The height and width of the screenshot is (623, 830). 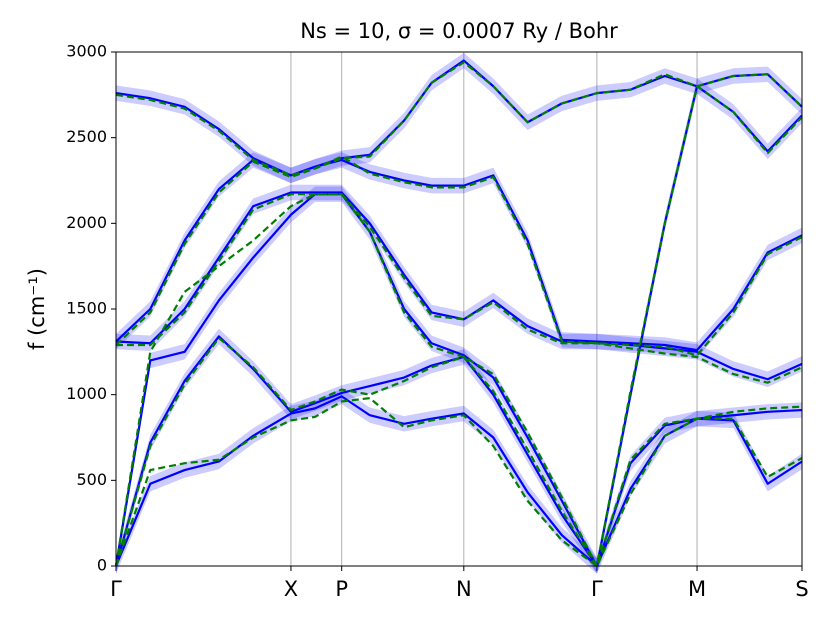 I want to click on y-tick-label: 3000, so click(x=86, y=51).